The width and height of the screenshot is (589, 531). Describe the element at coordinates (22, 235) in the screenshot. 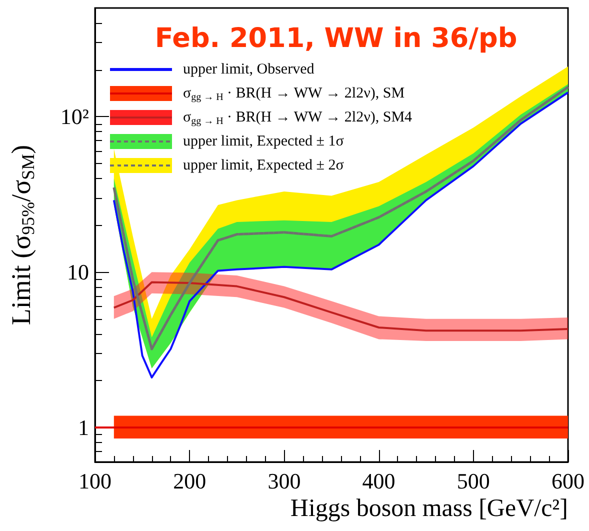

I see `y-axis-title: Limit (σ95%/σSM)` at that location.